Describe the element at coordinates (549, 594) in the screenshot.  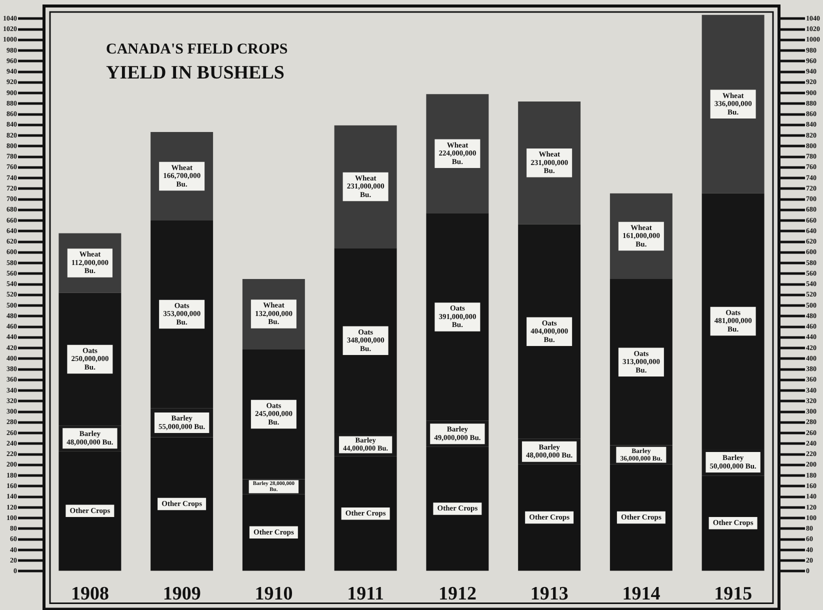
I see `x-tick-label: 1913` at that location.